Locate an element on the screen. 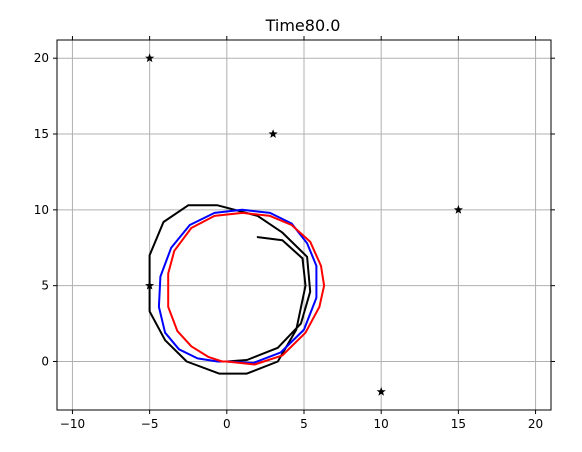 This screenshot has width=582, height=452. x-tick-label: 20 is located at coordinates (535, 424).